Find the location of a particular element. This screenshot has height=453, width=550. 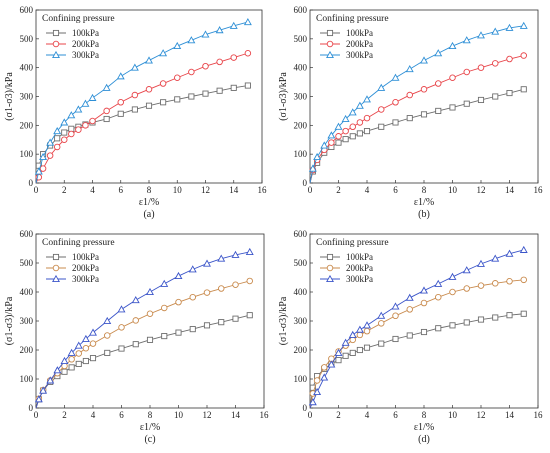

x-tick-label: 0 is located at coordinates (310, 415).